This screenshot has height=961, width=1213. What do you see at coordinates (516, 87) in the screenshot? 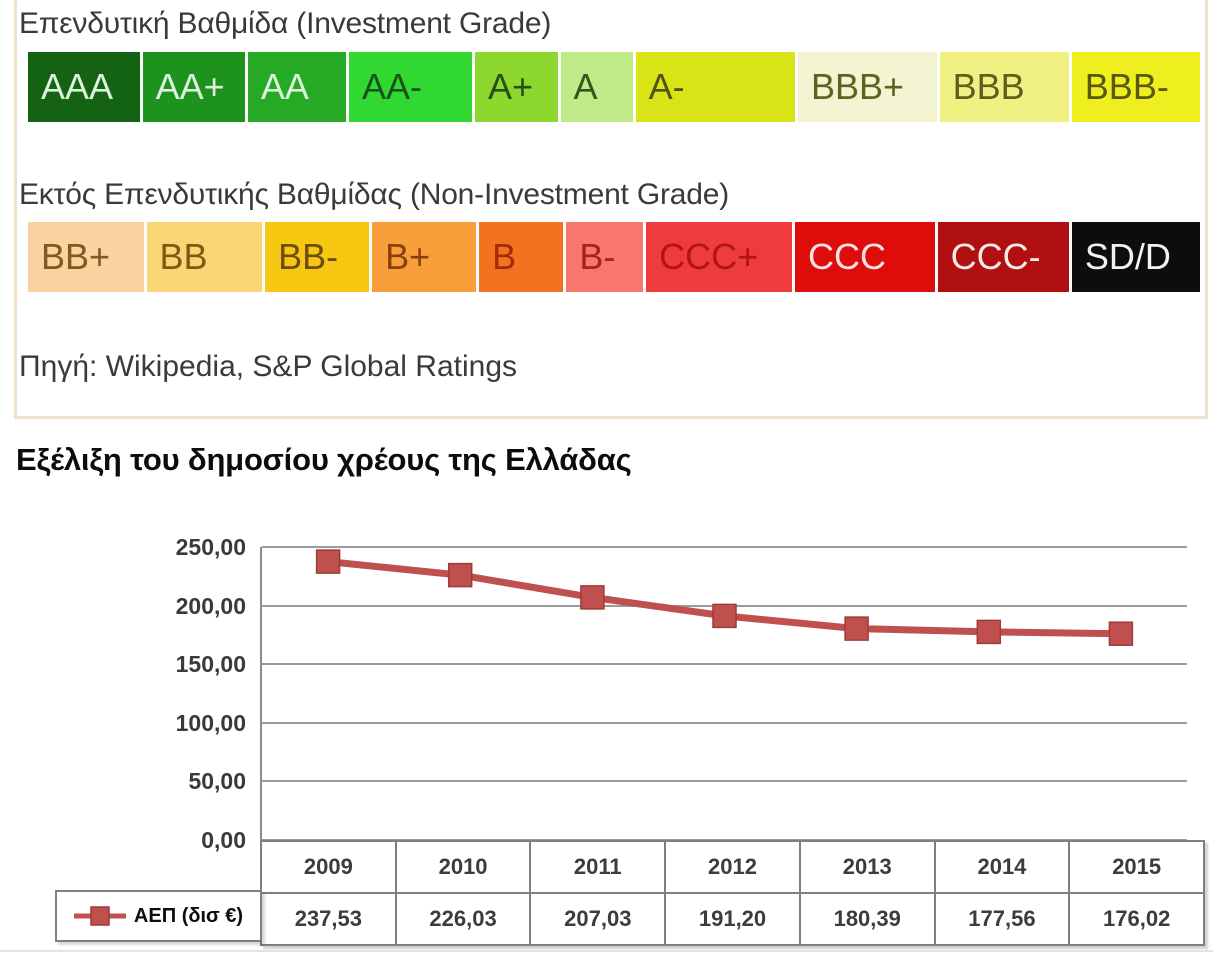
I see `rating-cell-a: A+` at bounding box center [516, 87].